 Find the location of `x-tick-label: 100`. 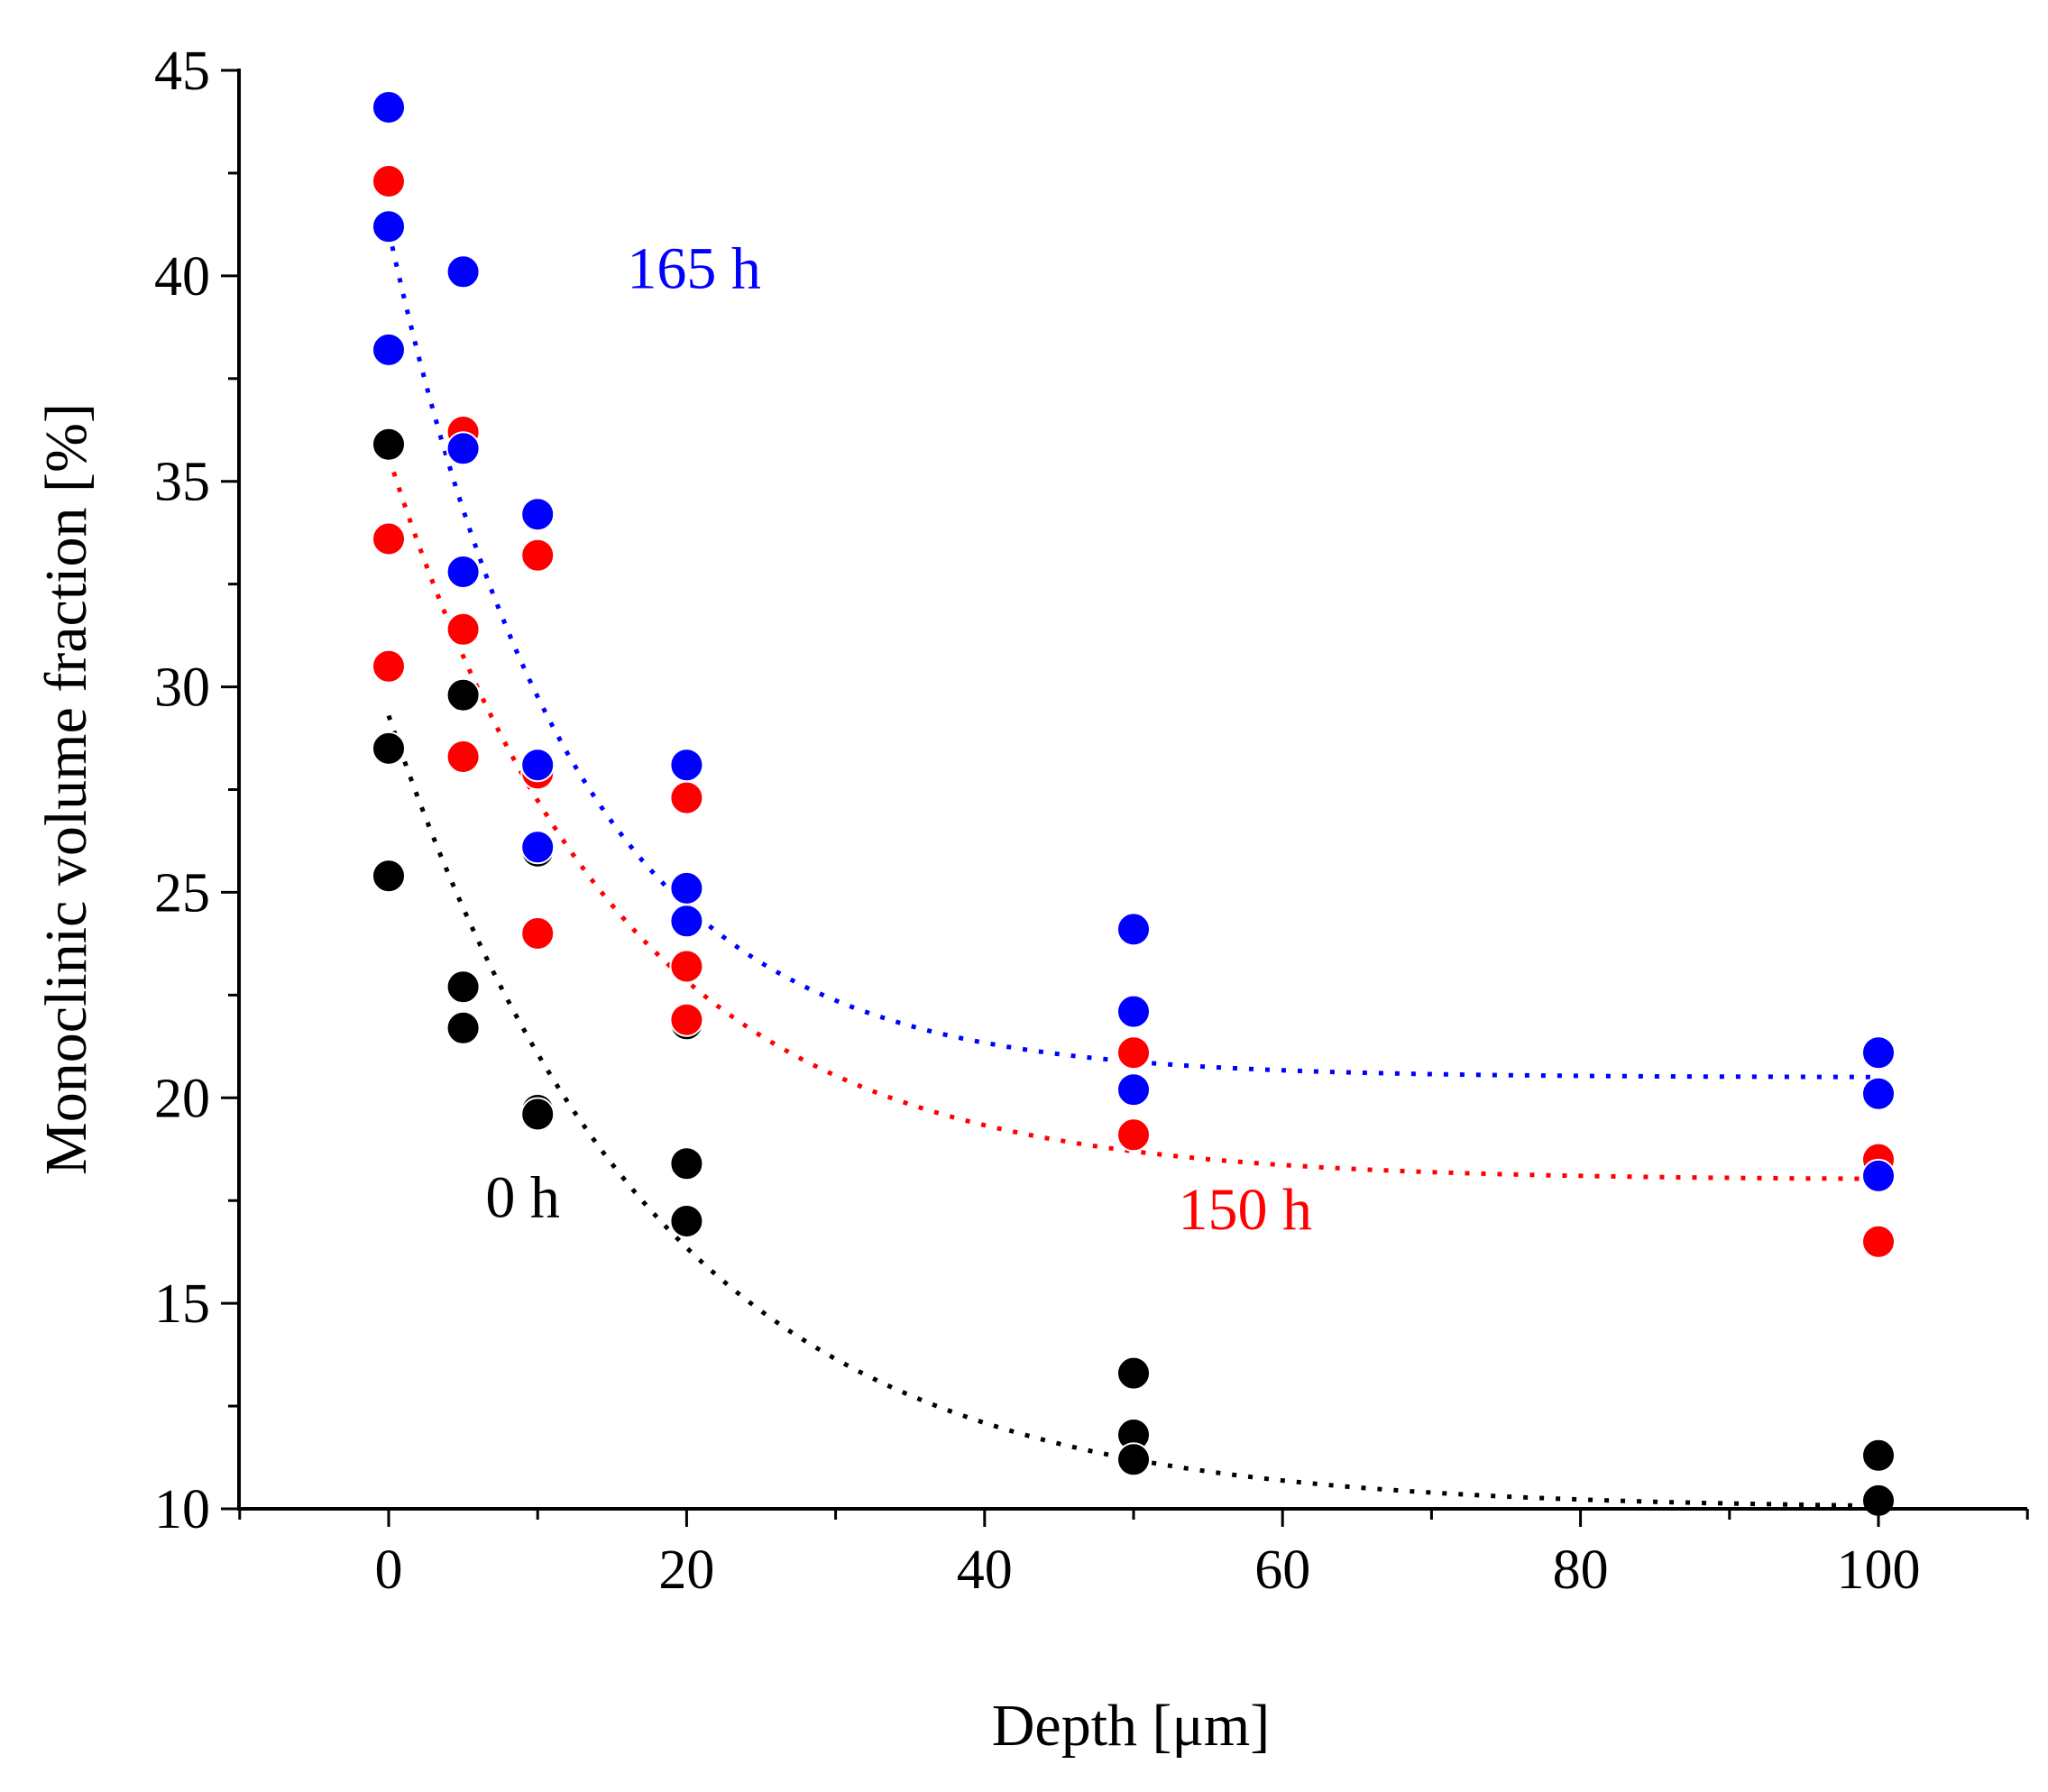

x-tick-label: 100 is located at coordinates (1879, 1570).